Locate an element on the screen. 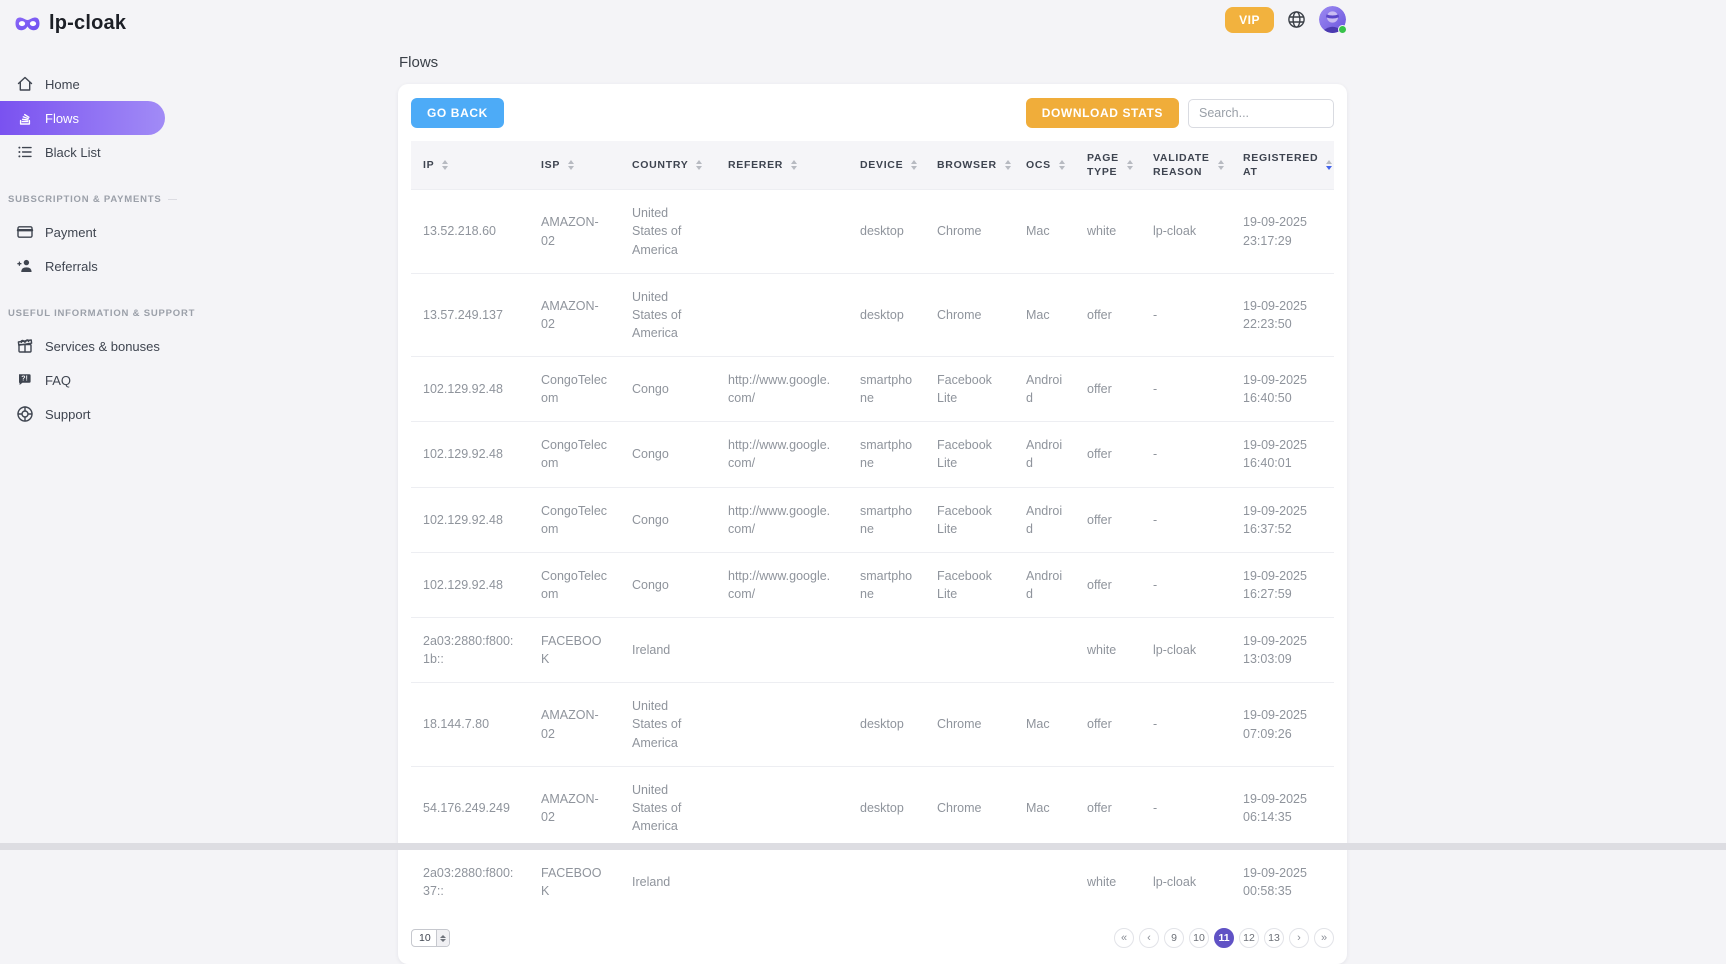 This screenshot has width=1726, height=964. column-header-country: COUNTRY is located at coordinates (668, 165).